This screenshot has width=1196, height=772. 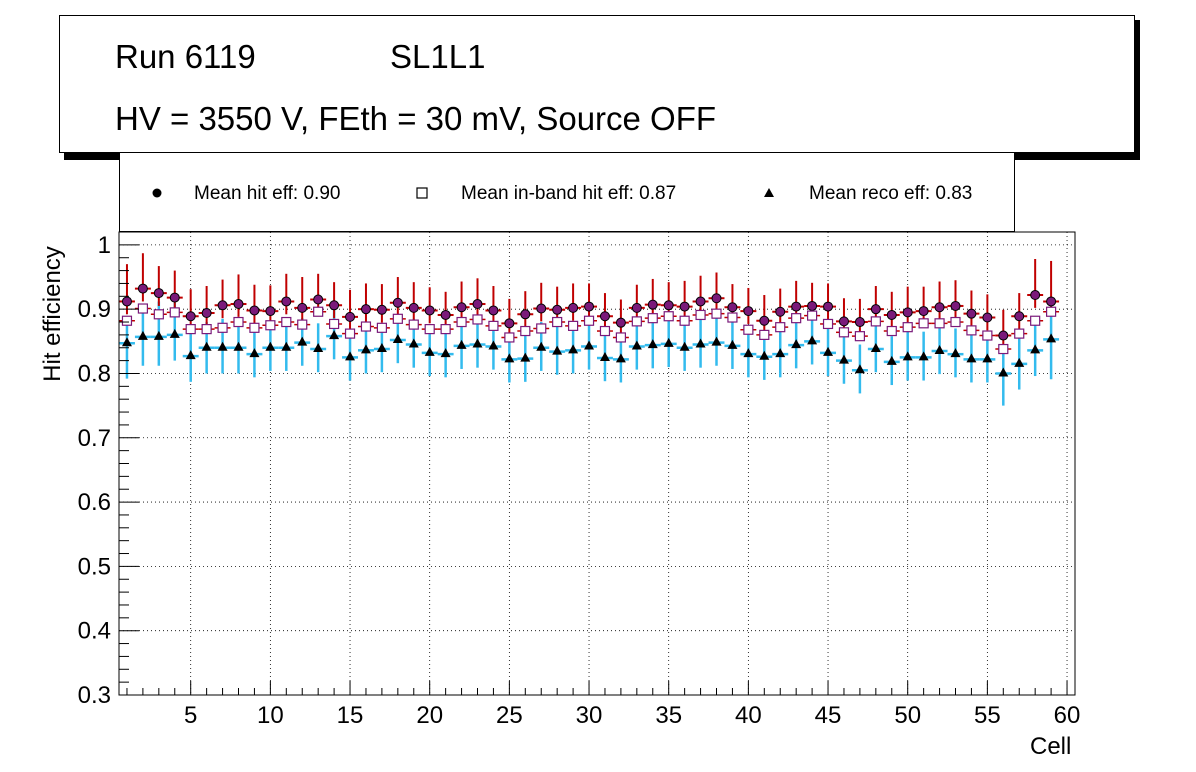 What do you see at coordinates (157, 193) in the screenshot?
I see `legend-circle-marker` at bounding box center [157, 193].